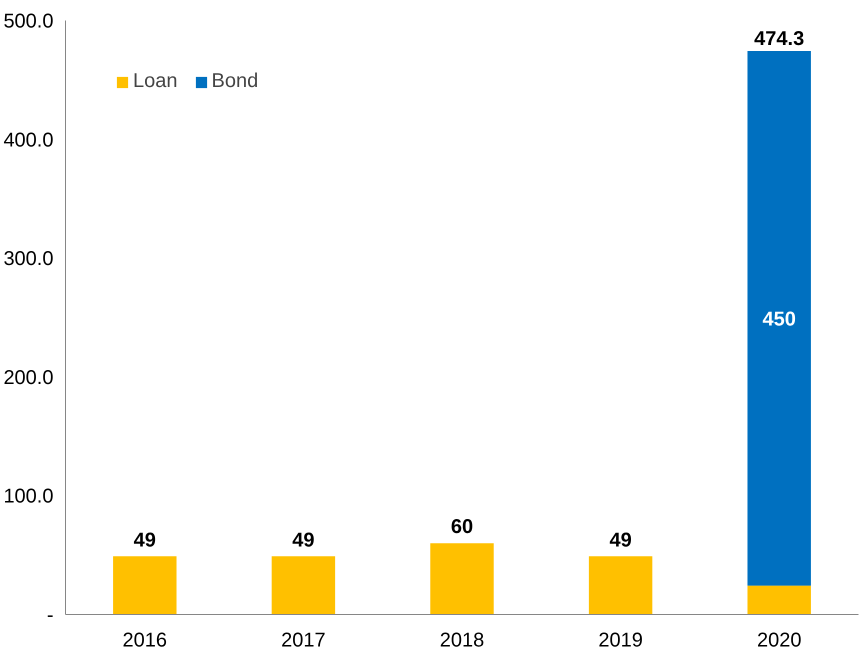 The width and height of the screenshot is (862, 649). What do you see at coordinates (155, 81) in the screenshot?
I see `legend-label: Loan` at bounding box center [155, 81].